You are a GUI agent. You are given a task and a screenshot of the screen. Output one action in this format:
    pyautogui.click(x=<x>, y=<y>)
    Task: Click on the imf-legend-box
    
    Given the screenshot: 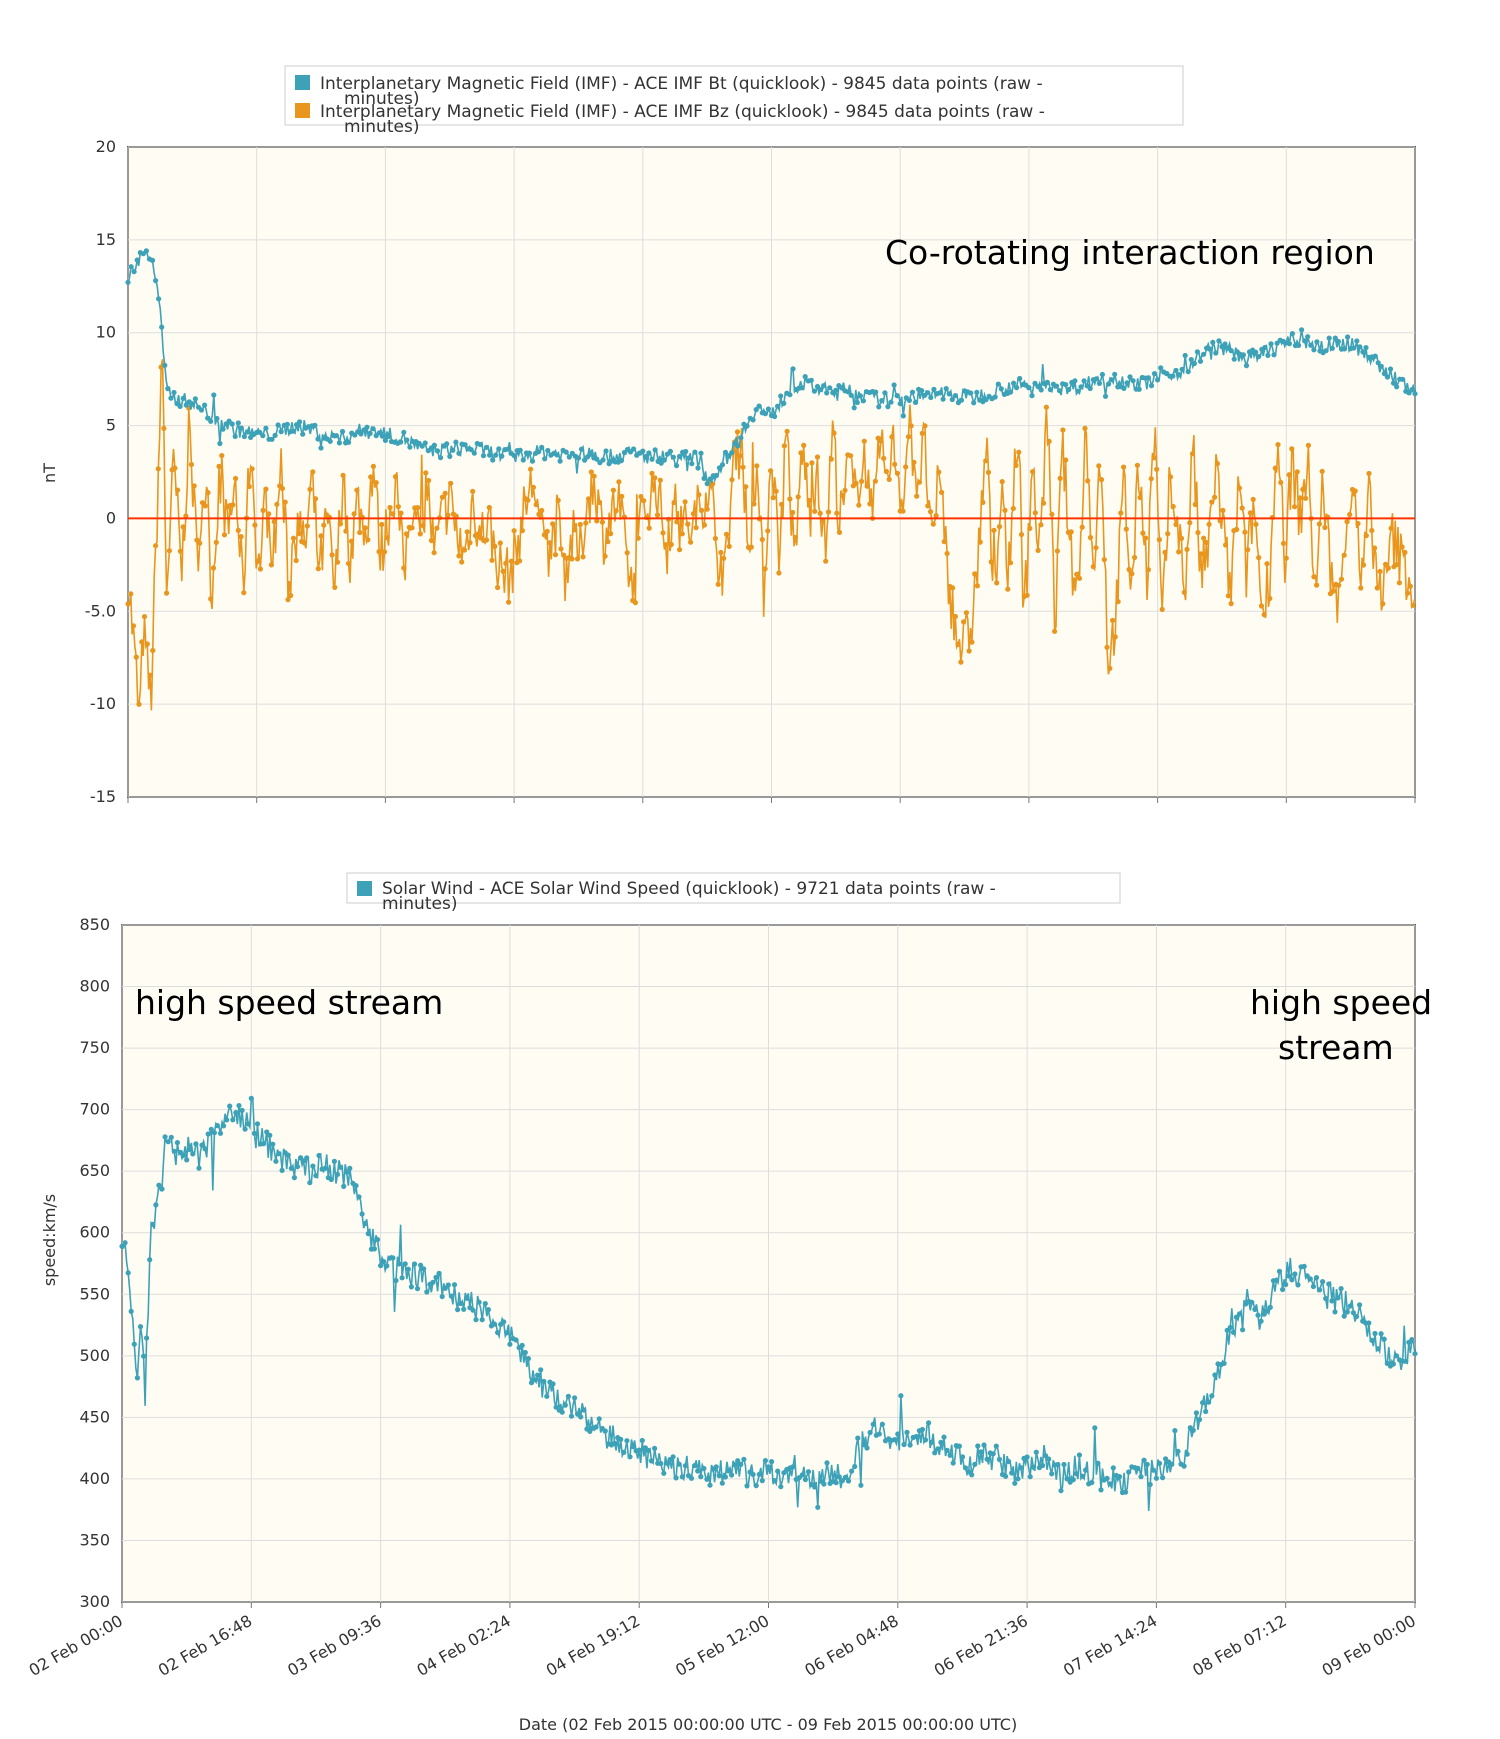 What is the action you would take?
    pyautogui.click(x=734, y=95)
    